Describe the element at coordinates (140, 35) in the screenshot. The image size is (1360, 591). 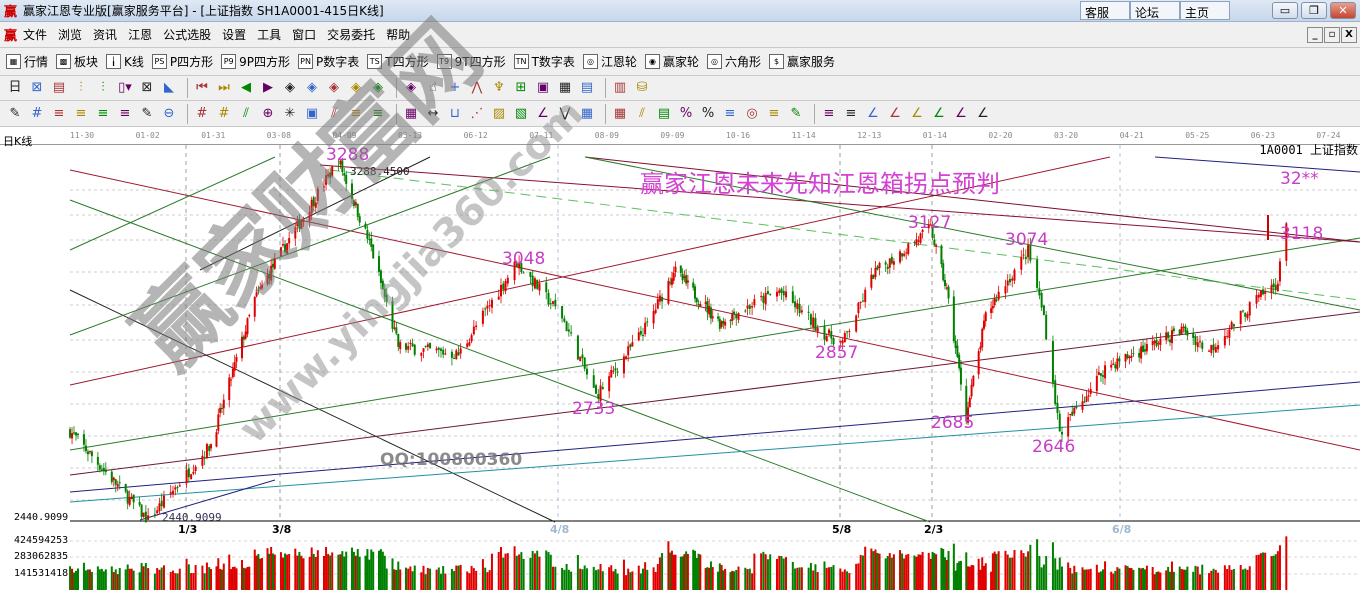
I see `menu-gann: 江恩` at that location.